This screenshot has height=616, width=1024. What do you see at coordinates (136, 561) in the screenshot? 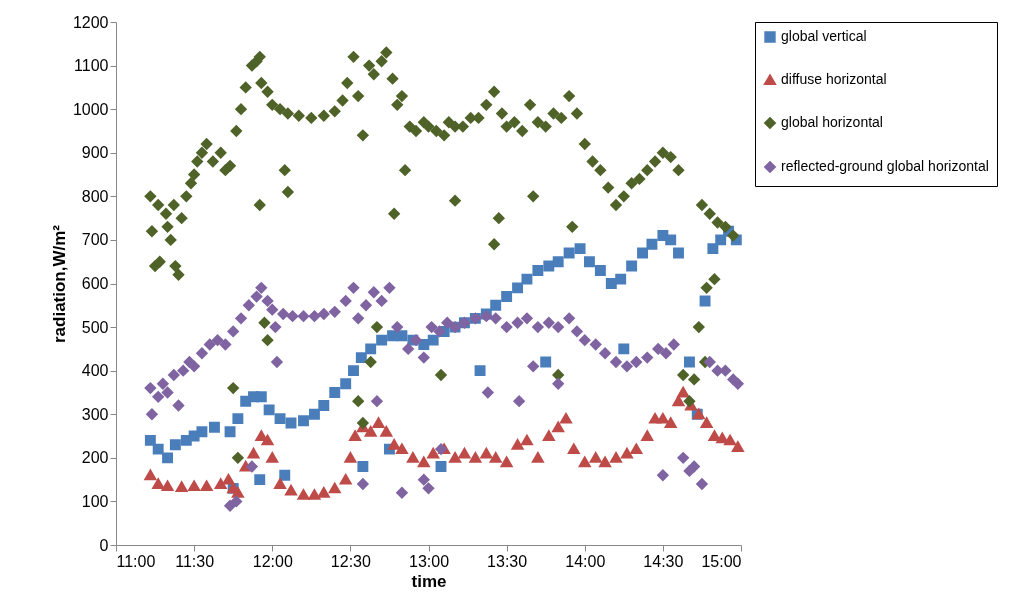
I see `x-tick-label: 11:00` at bounding box center [136, 561].